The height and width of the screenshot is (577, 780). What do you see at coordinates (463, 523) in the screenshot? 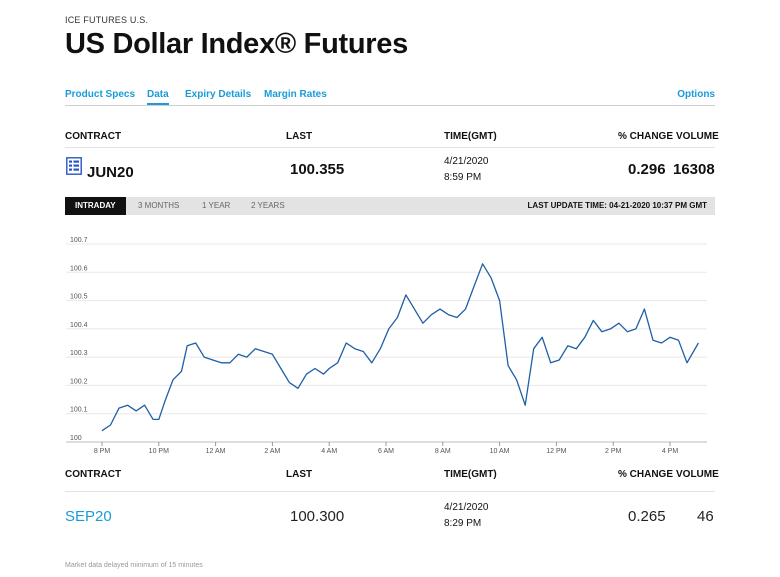
I see `contract-time-2: 8:29 PM` at bounding box center [463, 523].